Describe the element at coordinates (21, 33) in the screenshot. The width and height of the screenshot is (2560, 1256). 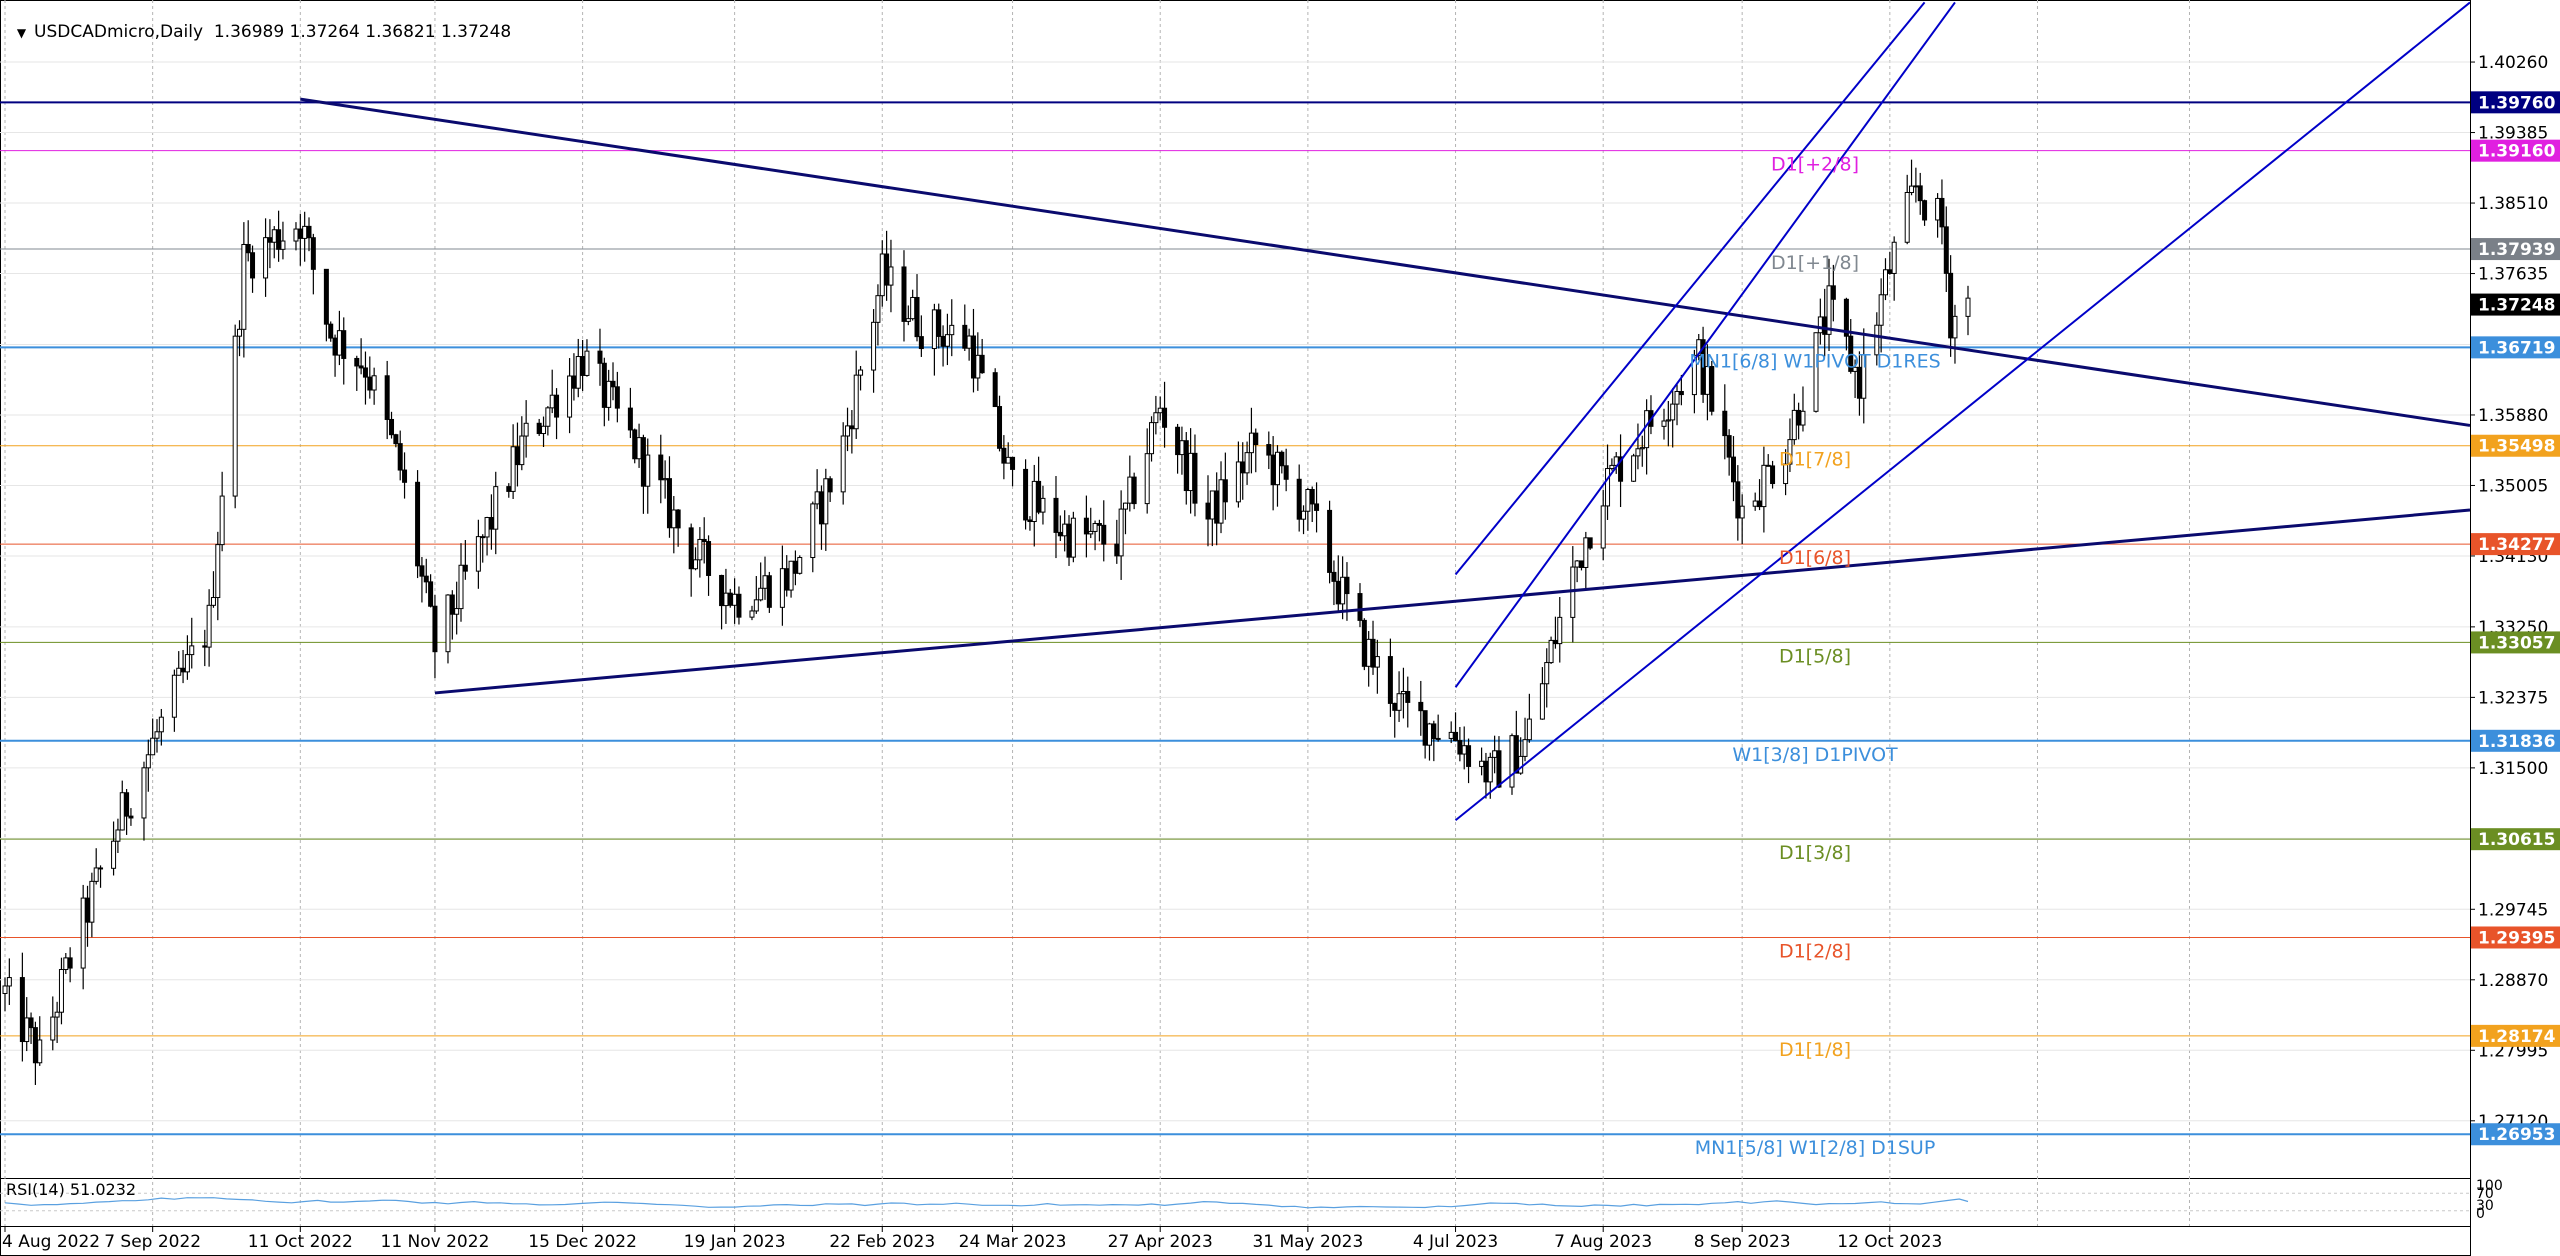
I see `dropdown-arrow-icon: ▼` at that location.